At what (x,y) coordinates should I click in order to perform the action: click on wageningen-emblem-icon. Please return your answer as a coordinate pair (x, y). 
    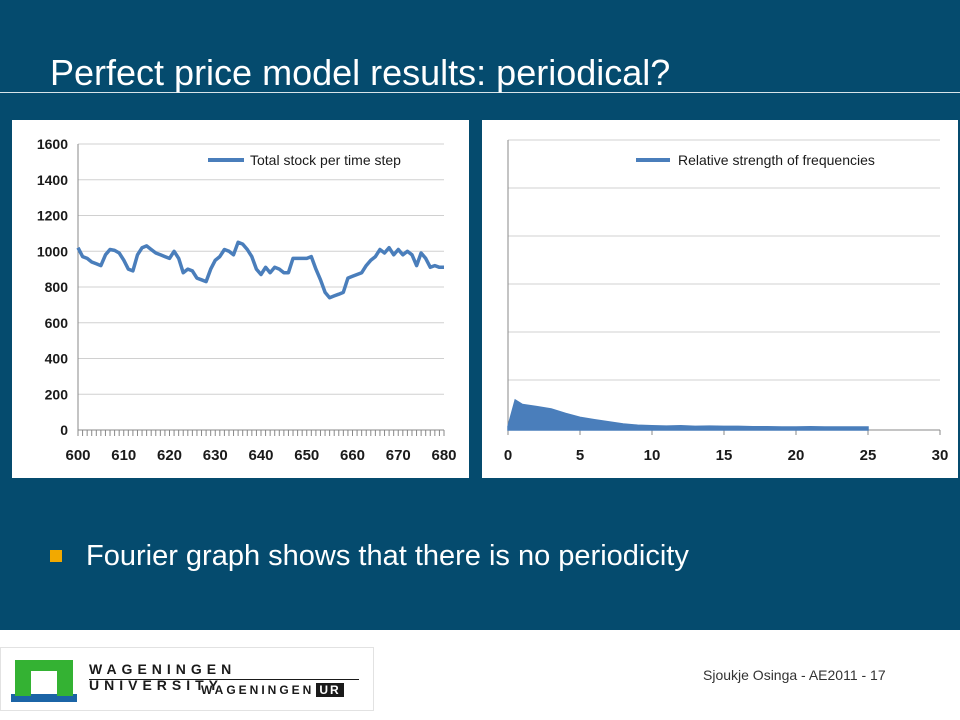
    Looking at the image, I should click on (44, 681).